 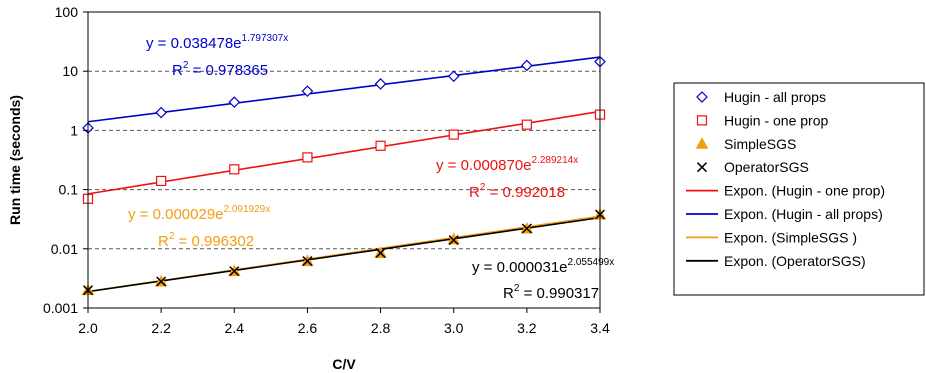 What do you see at coordinates (74, 130) in the screenshot?
I see `y-tick-label: 1` at bounding box center [74, 130].